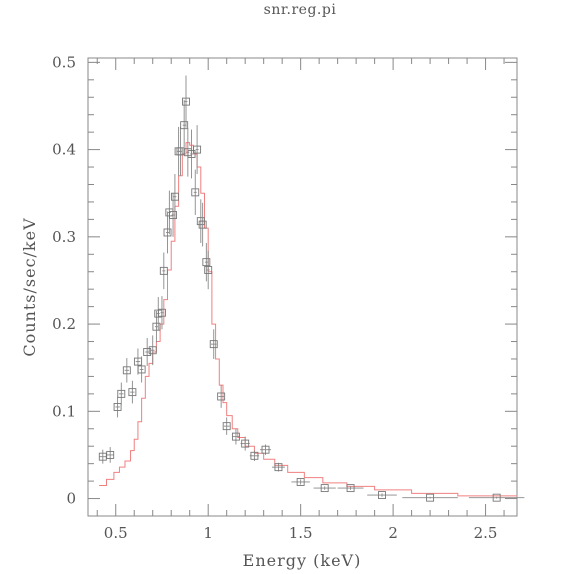 The width and height of the screenshot is (574, 574). I want to click on x-tick-label: 2, so click(393, 533).